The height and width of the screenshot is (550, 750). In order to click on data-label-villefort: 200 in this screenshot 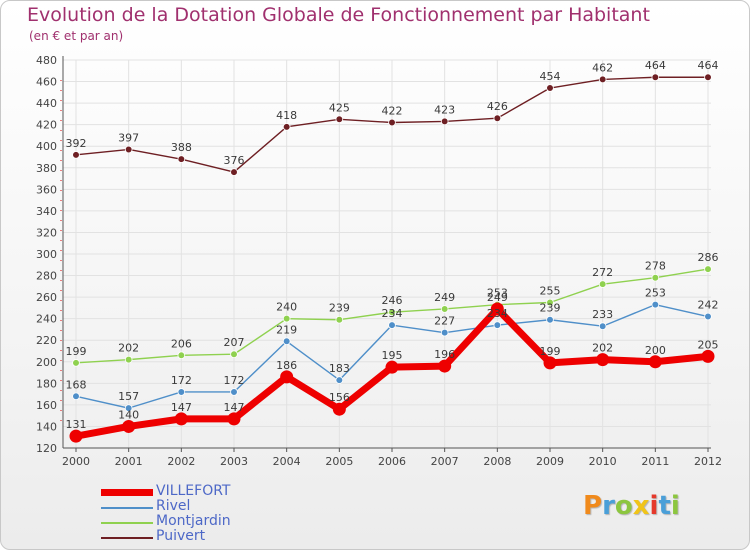, I will do `click(655, 350)`.